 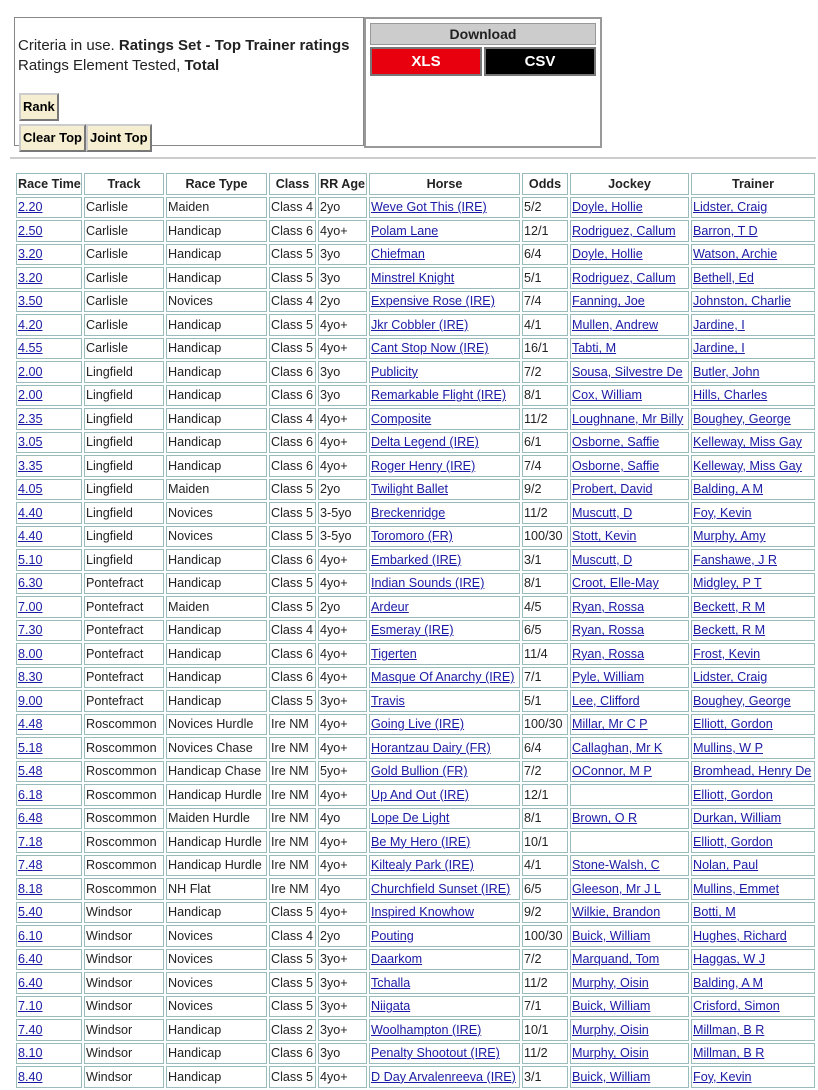 I want to click on cell-link: 5.10, so click(x=30, y=559).